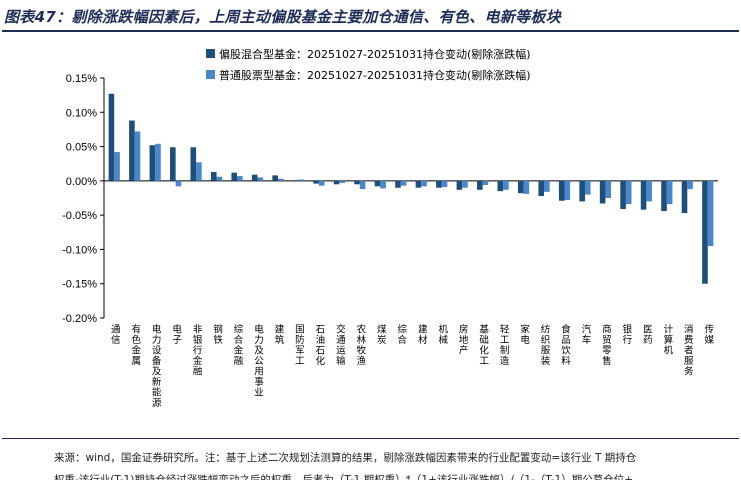  Describe the element at coordinates (278, 334) in the screenshot. I see `x-tick-label: 建筑` at that location.